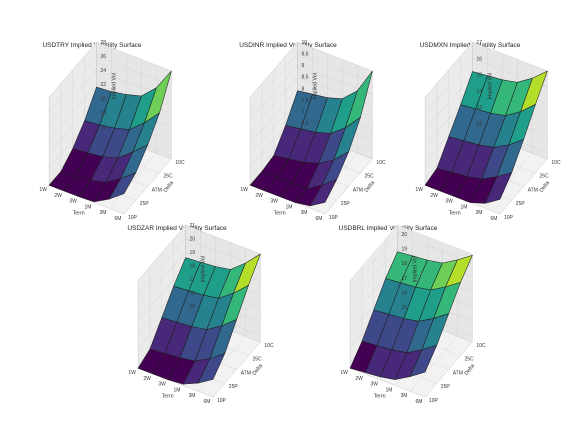  Describe the element at coordinates (193, 226) in the screenshot. I see `z-tick-label: 21` at that location.